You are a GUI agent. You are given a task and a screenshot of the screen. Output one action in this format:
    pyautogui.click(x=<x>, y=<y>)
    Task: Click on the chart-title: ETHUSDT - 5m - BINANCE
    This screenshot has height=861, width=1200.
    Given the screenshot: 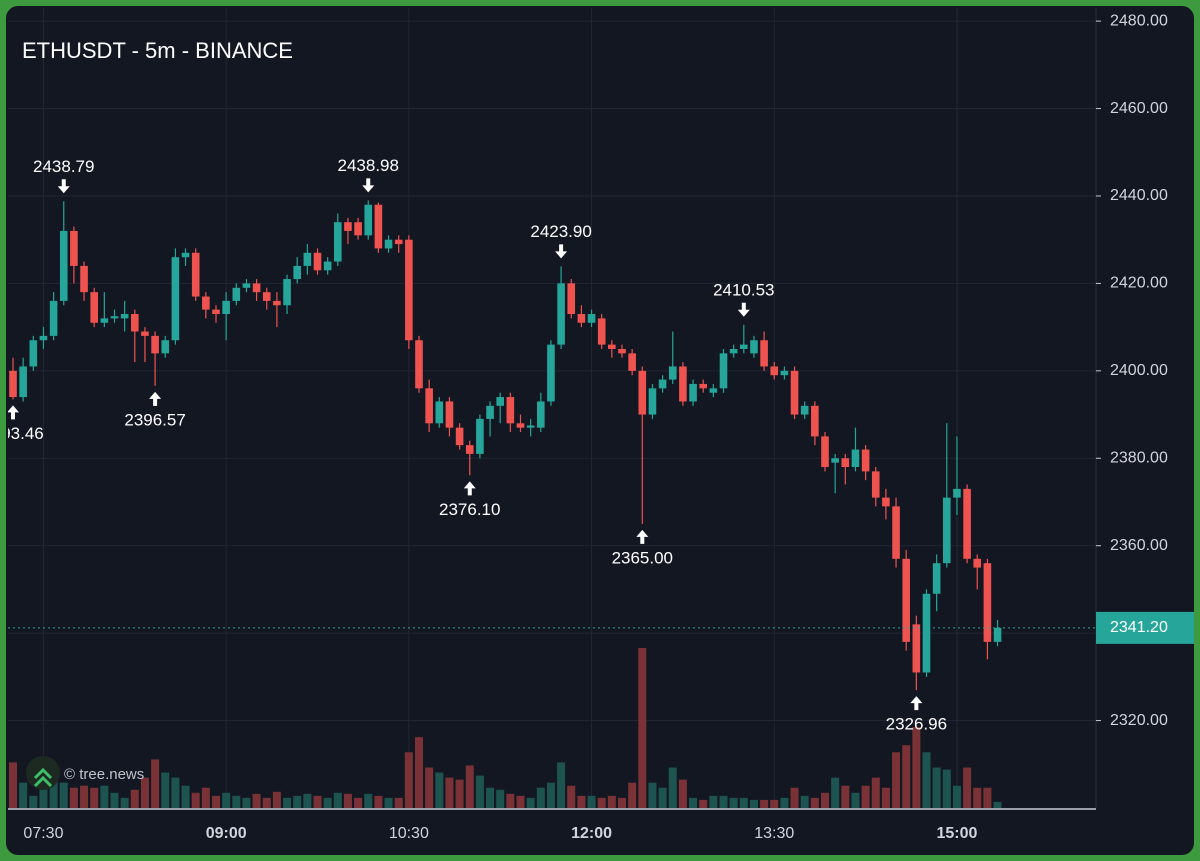 What is the action you would take?
    pyautogui.click(x=157, y=50)
    